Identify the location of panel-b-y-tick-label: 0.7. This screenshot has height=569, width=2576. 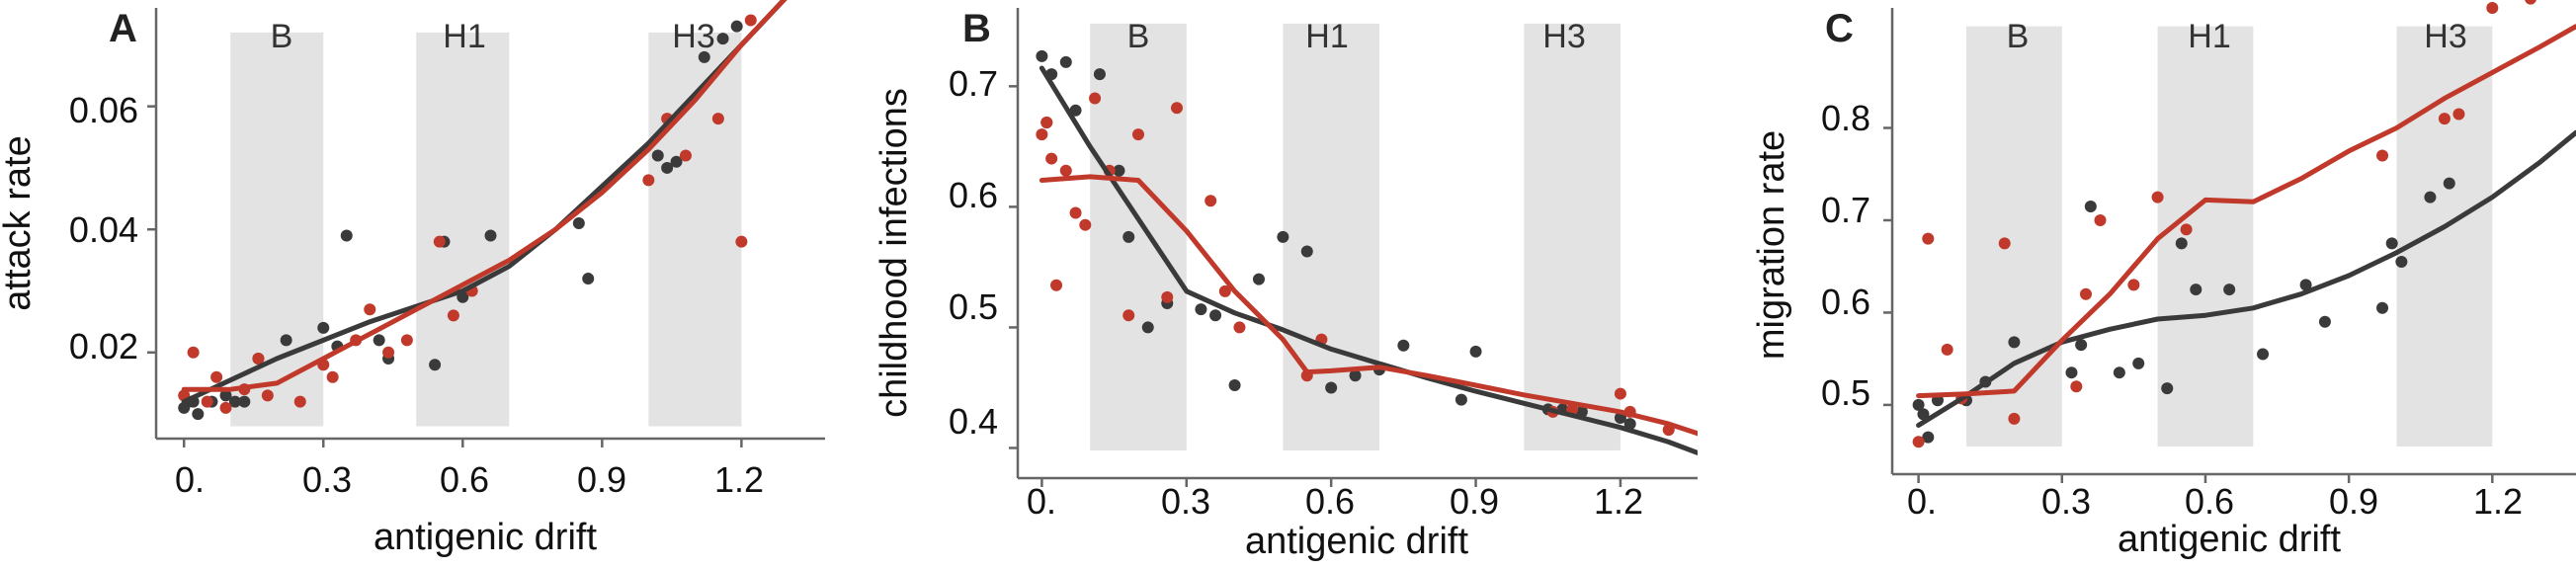
(973, 83).